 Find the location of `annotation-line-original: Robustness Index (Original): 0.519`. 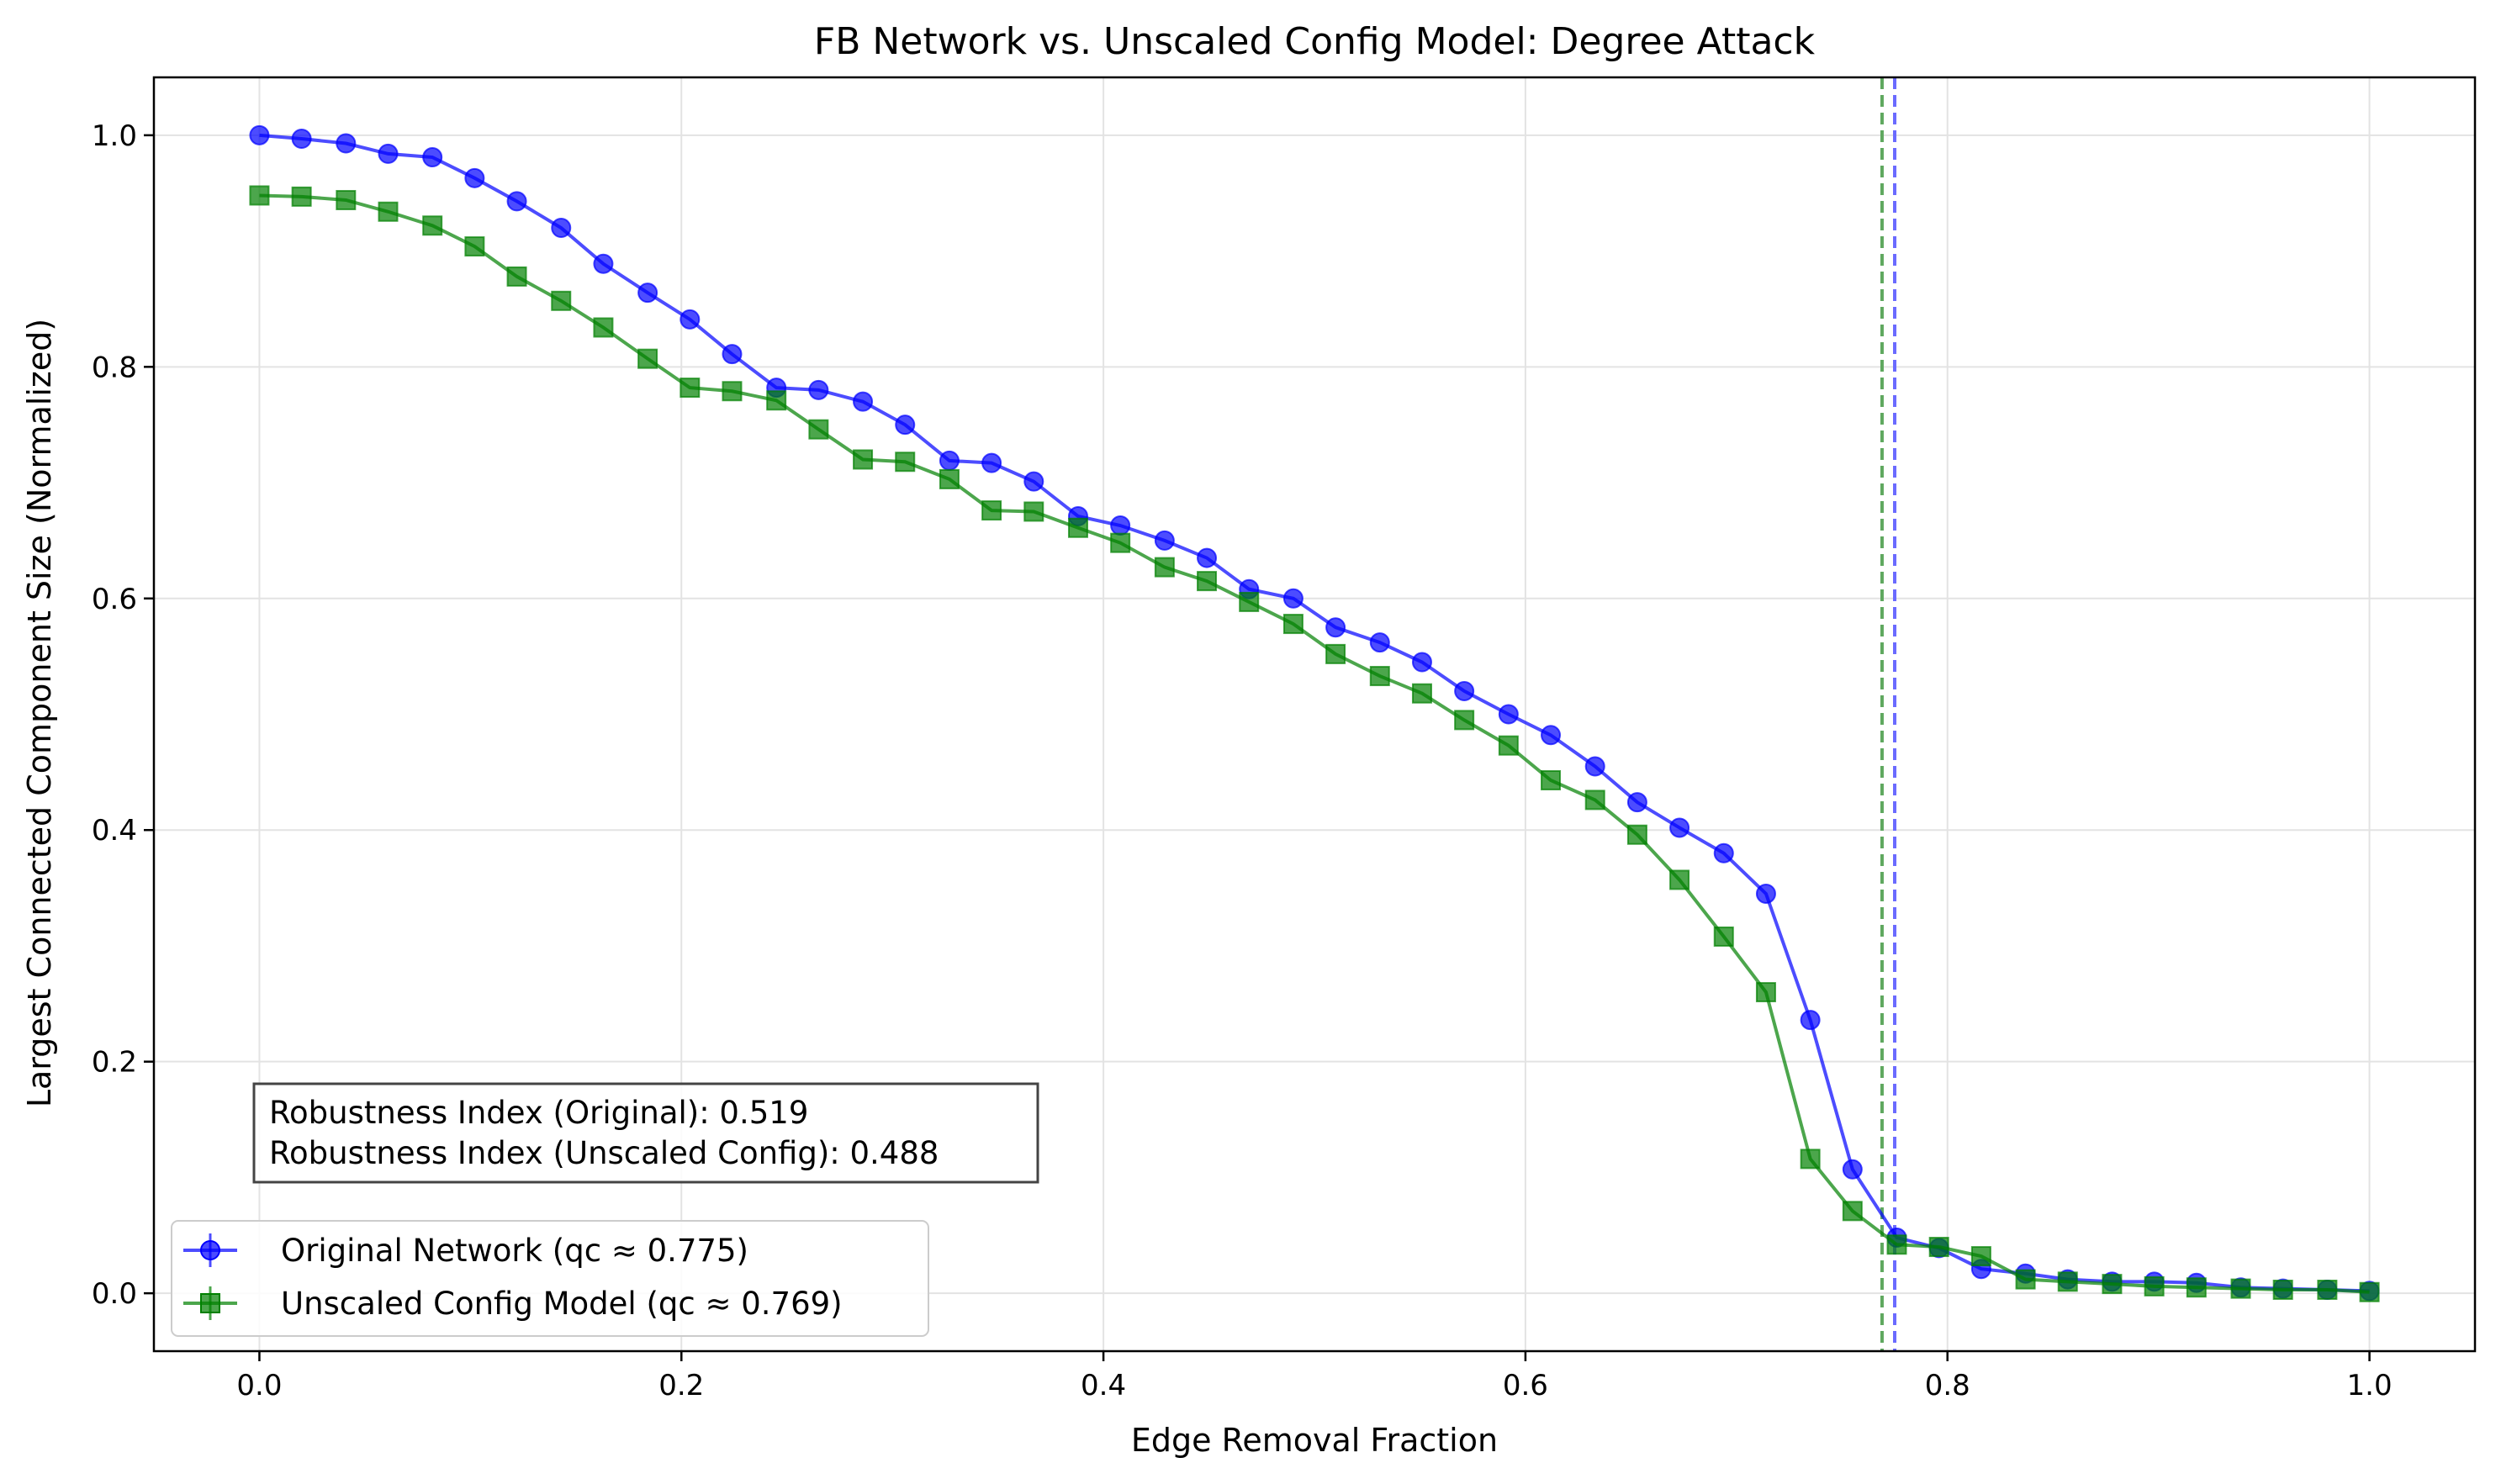

annotation-line-original: Robustness Index (Original): 0.519 is located at coordinates (538, 1113).